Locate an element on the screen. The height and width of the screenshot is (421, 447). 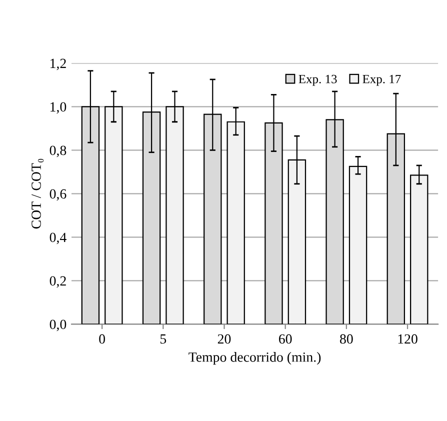
y-tick-label: 0,2 is located at coordinates (58, 282).